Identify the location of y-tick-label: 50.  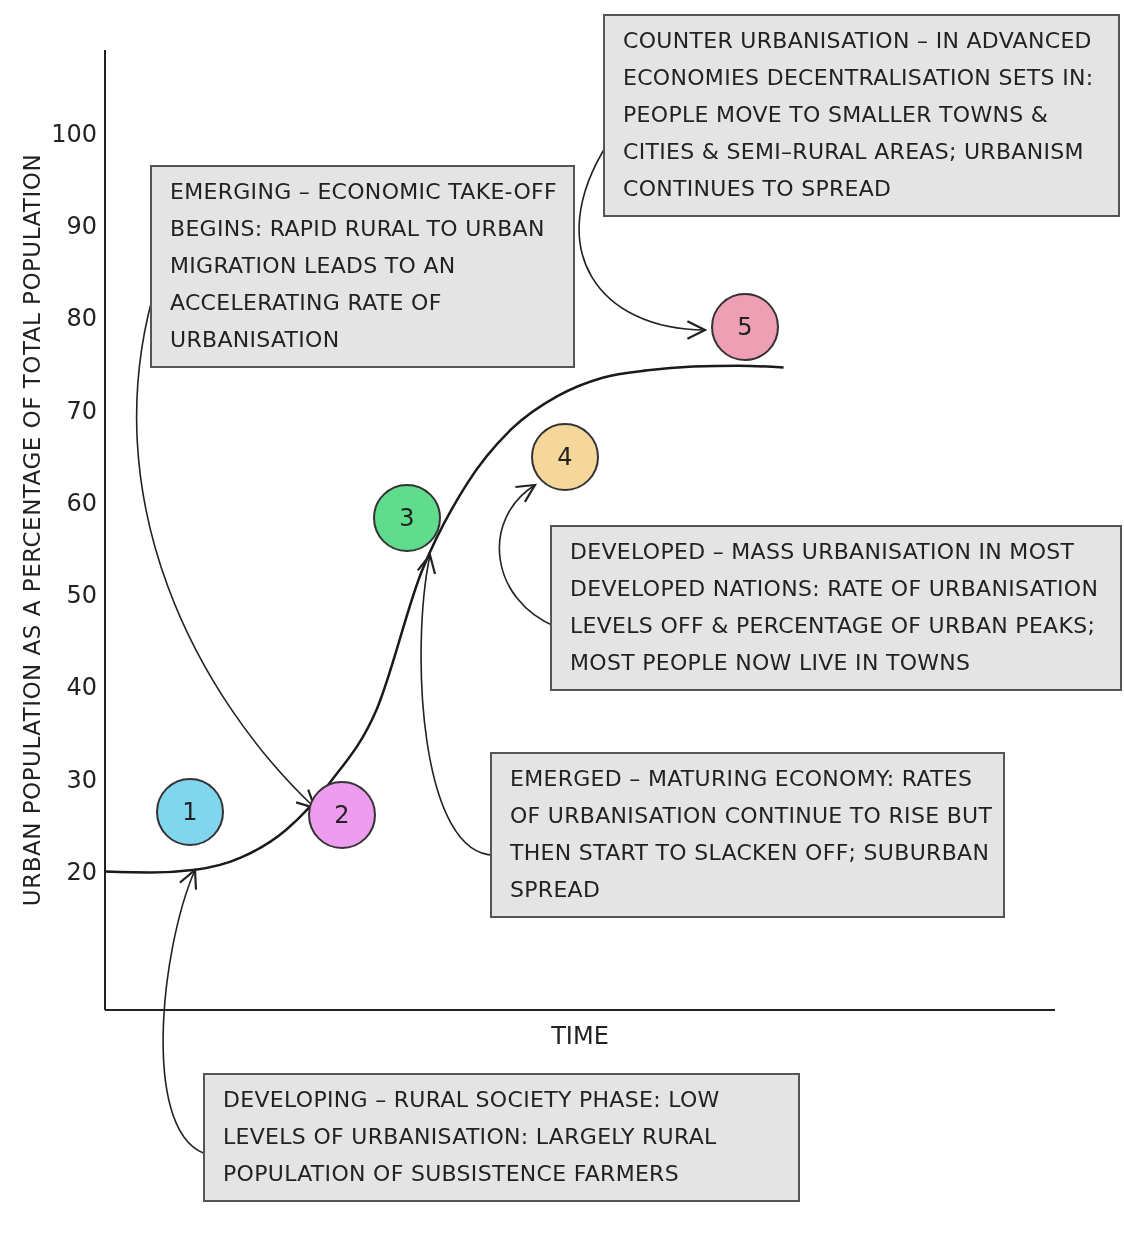
(81, 595).